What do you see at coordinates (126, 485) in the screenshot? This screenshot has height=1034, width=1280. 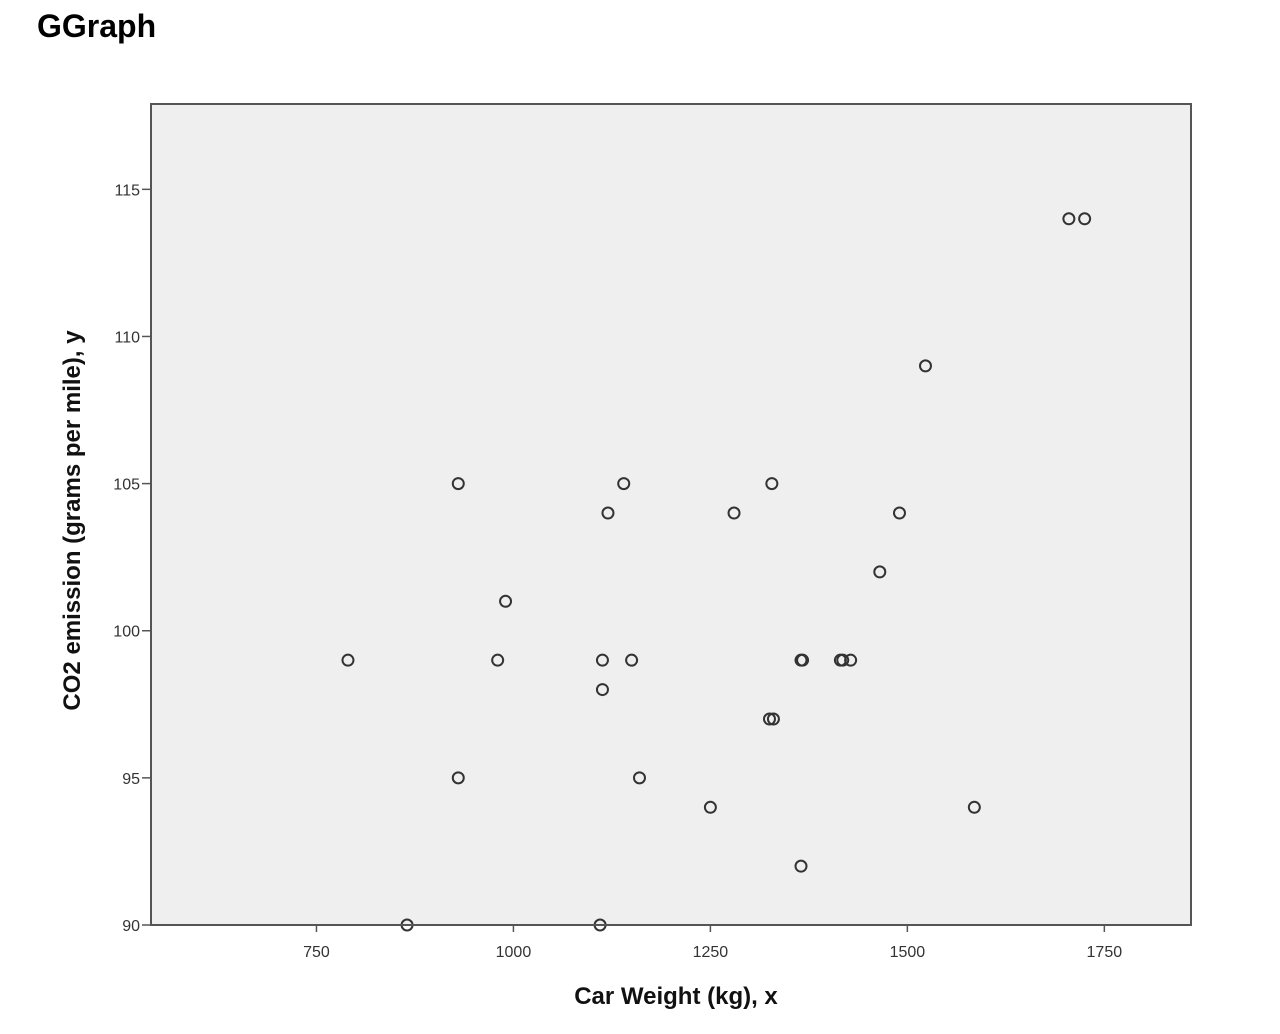 I see `y-tick-label: 105` at bounding box center [126, 485].